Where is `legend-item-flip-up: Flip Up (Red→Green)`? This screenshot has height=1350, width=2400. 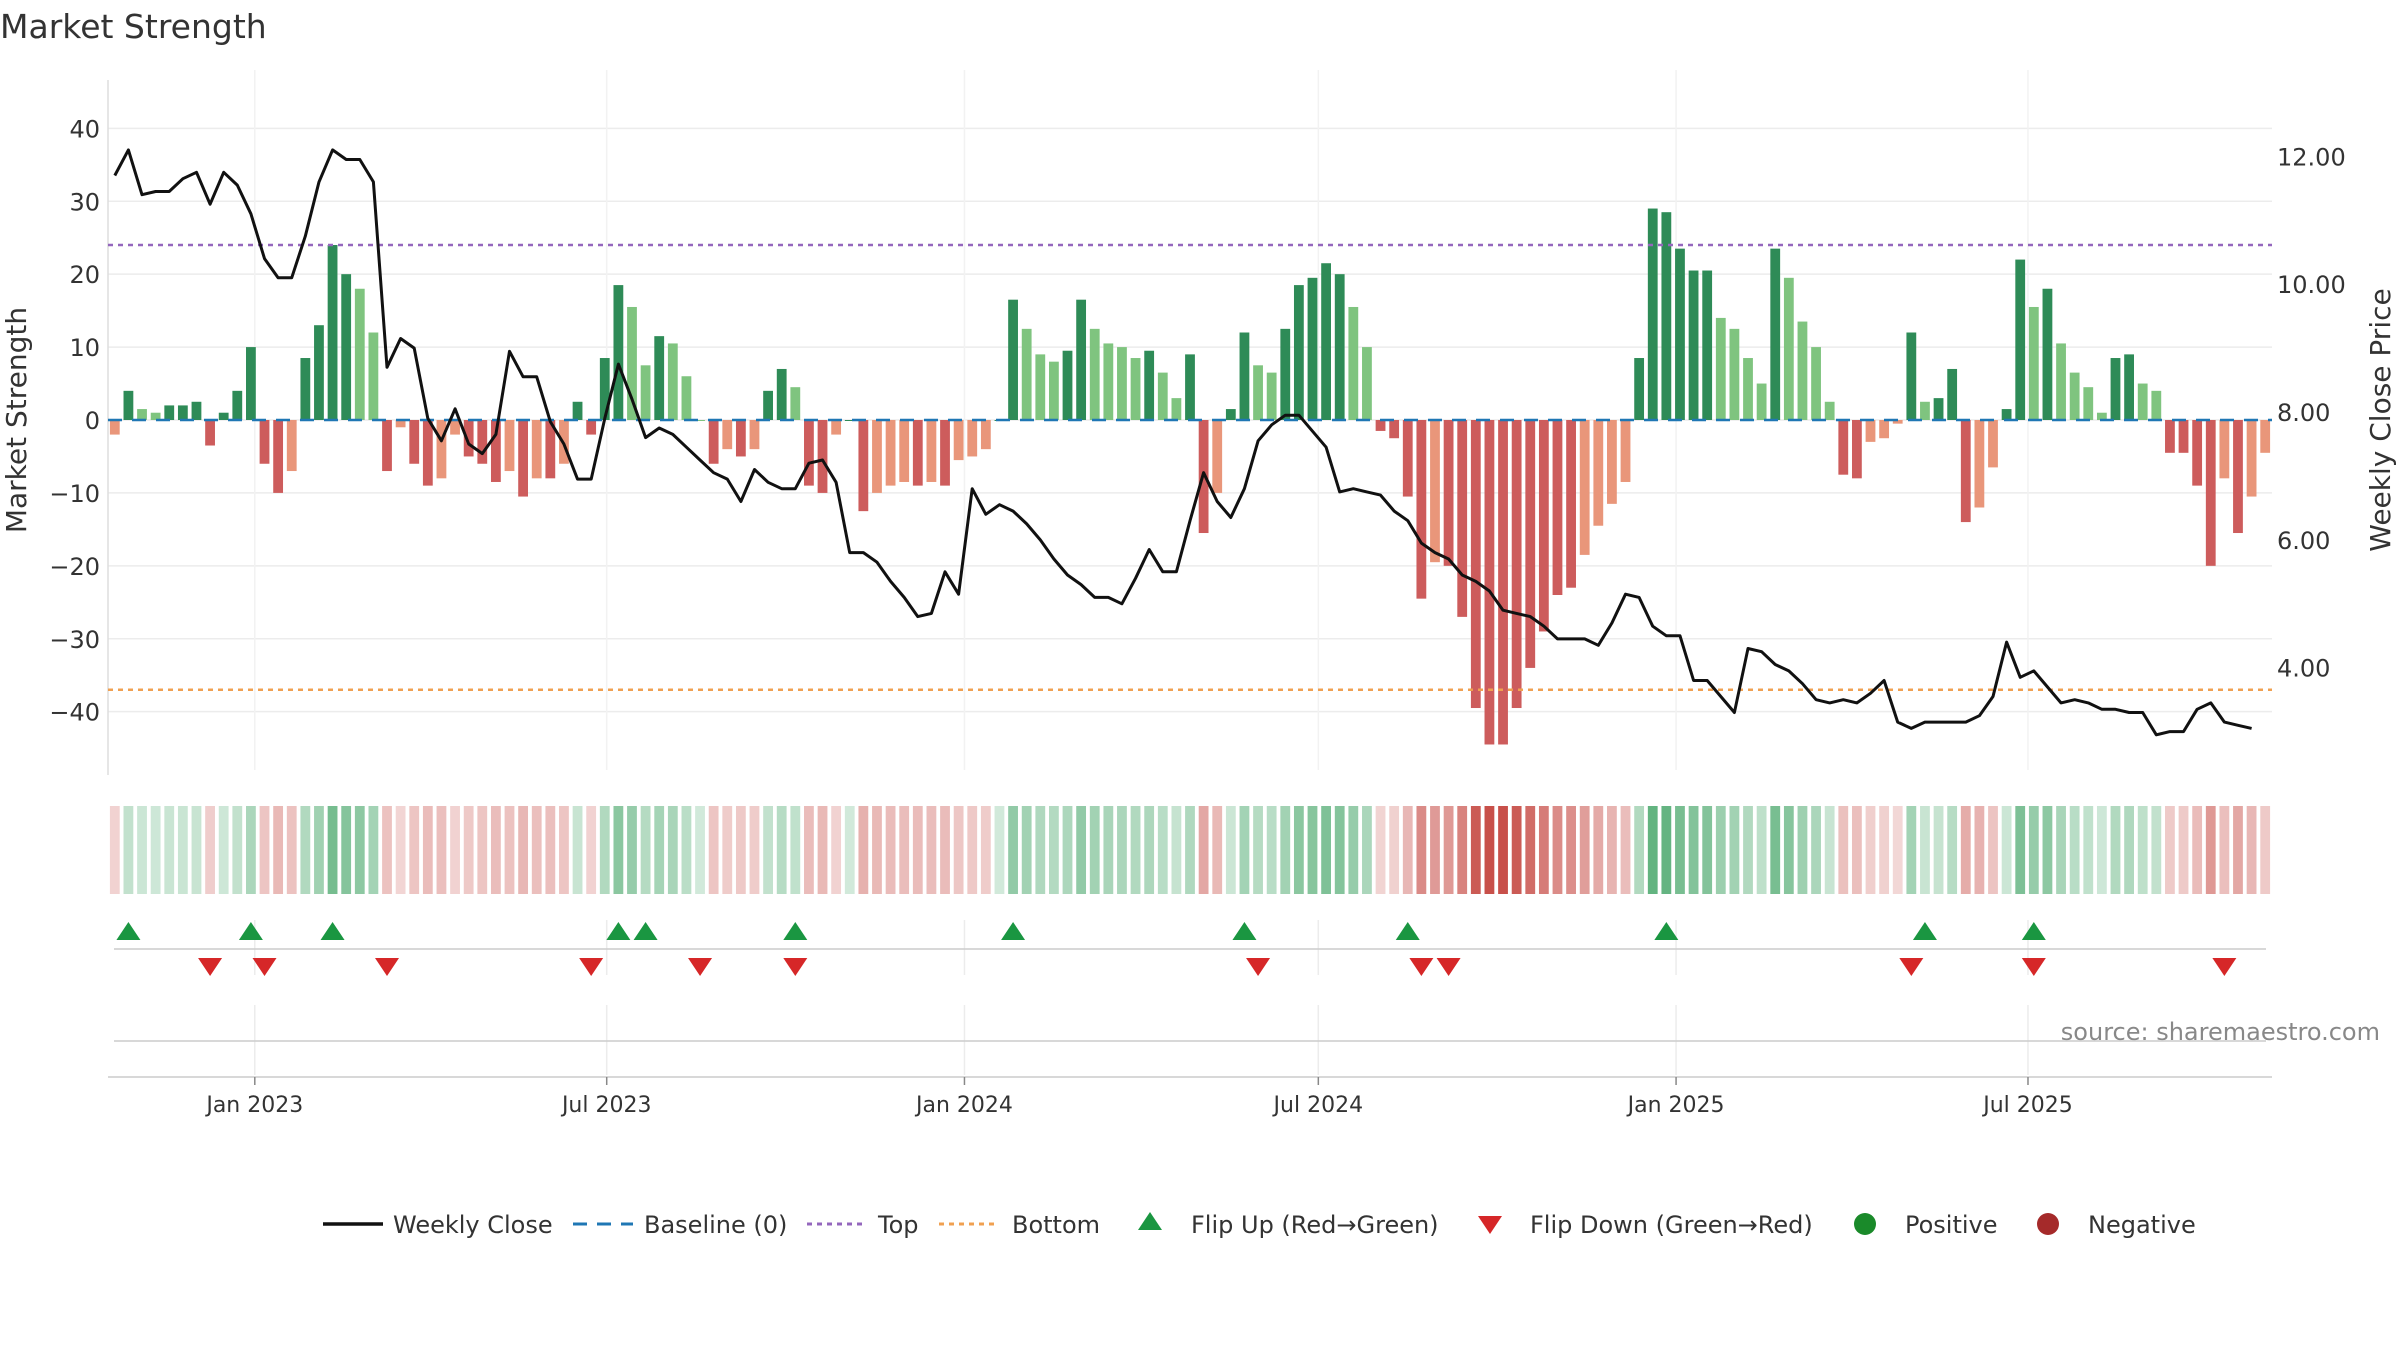
legend-item-flip-up: Flip Up (Red→Green) is located at coordinates (1288, 1225).